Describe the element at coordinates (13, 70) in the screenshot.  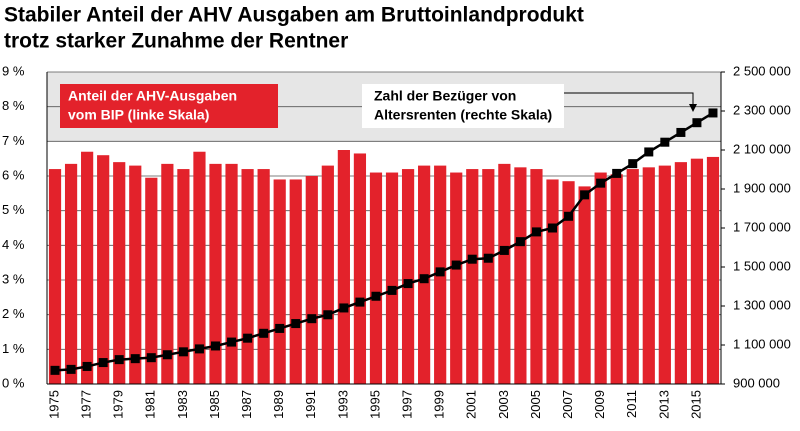
I see `y-tick-label: 9 %` at that location.